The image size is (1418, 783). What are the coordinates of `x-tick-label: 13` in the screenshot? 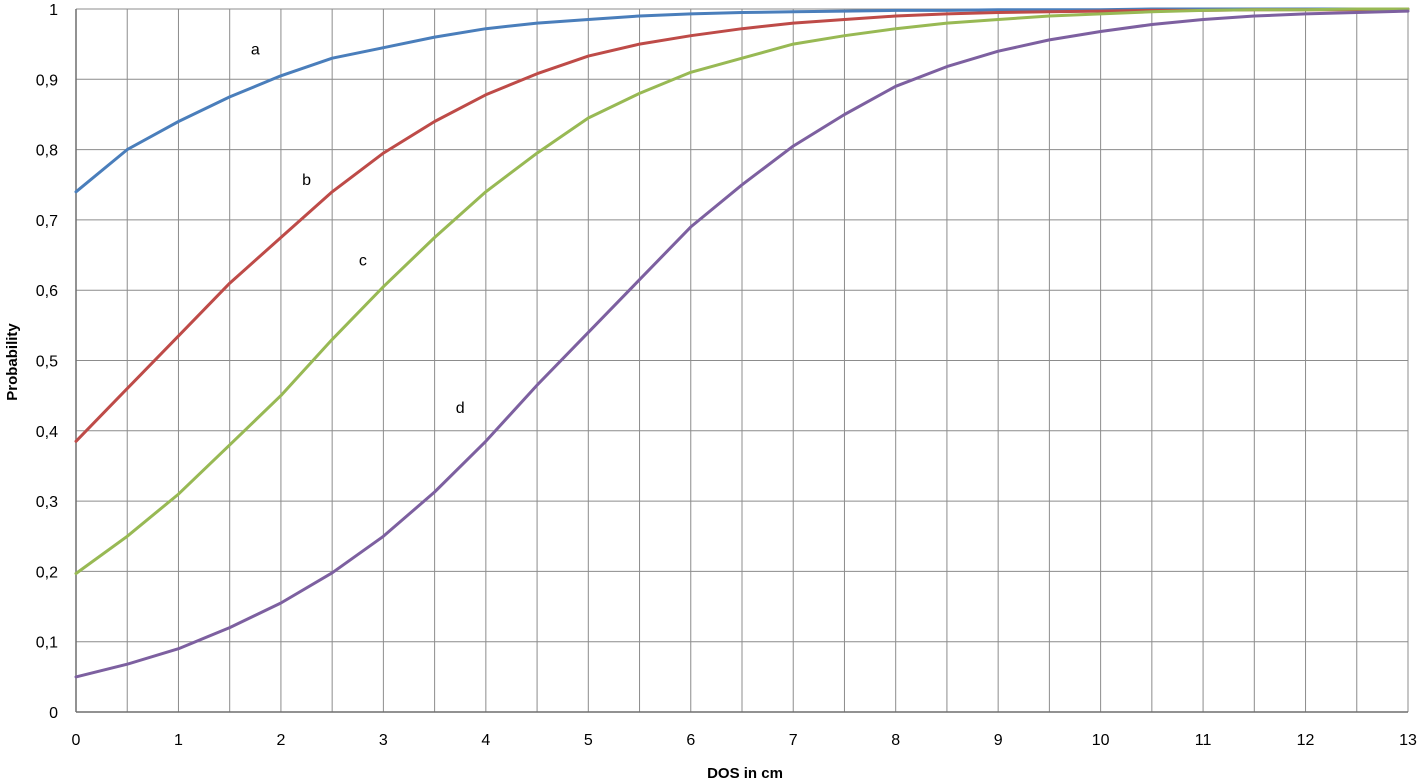 It's located at (1408, 740).